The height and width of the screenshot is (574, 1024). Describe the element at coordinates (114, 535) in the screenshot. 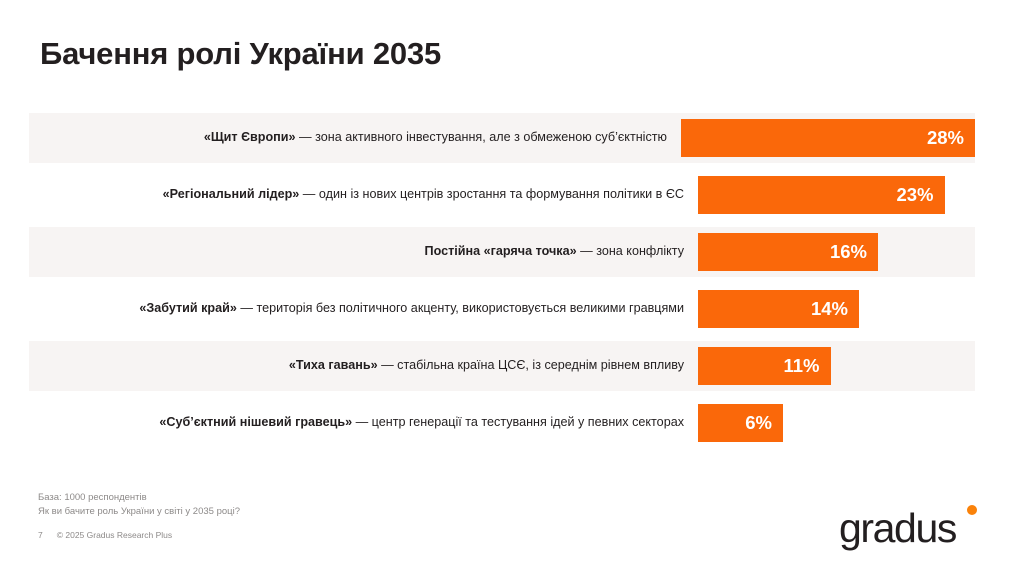

I see `copyright-text: © 2025 Gradus Research Plus` at that location.